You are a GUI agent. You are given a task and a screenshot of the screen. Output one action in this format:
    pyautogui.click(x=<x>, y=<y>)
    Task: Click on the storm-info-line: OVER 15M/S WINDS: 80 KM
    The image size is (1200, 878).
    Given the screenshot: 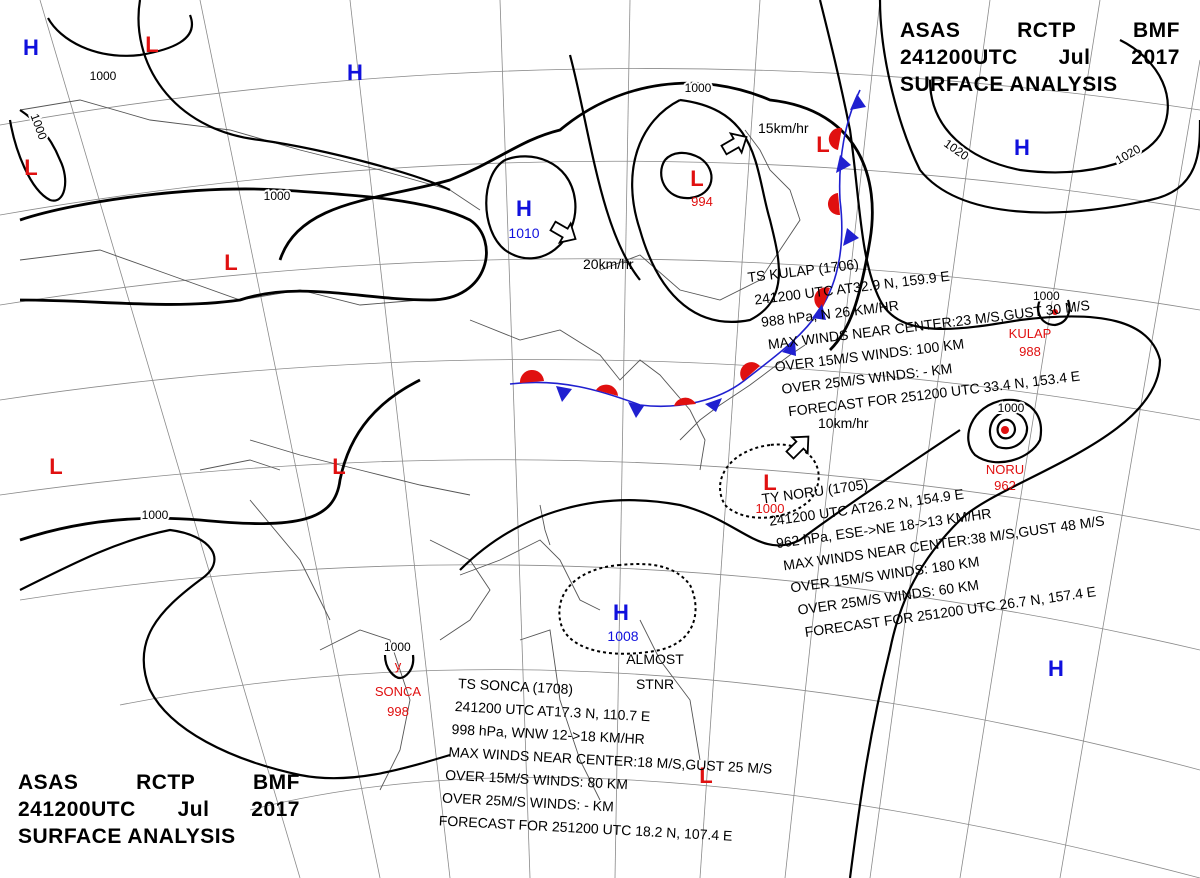 What is the action you would take?
    pyautogui.click(x=536, y=780)
    